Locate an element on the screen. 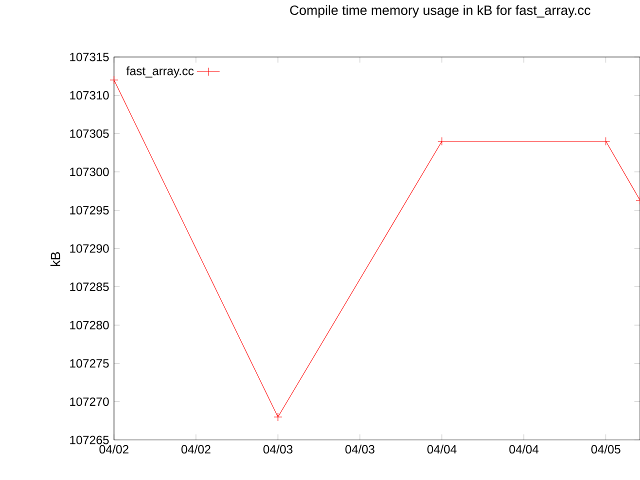 The height and width of the screenshot is (480, 640). y-tick-label: 107300 is located at coordinates (89, 172).